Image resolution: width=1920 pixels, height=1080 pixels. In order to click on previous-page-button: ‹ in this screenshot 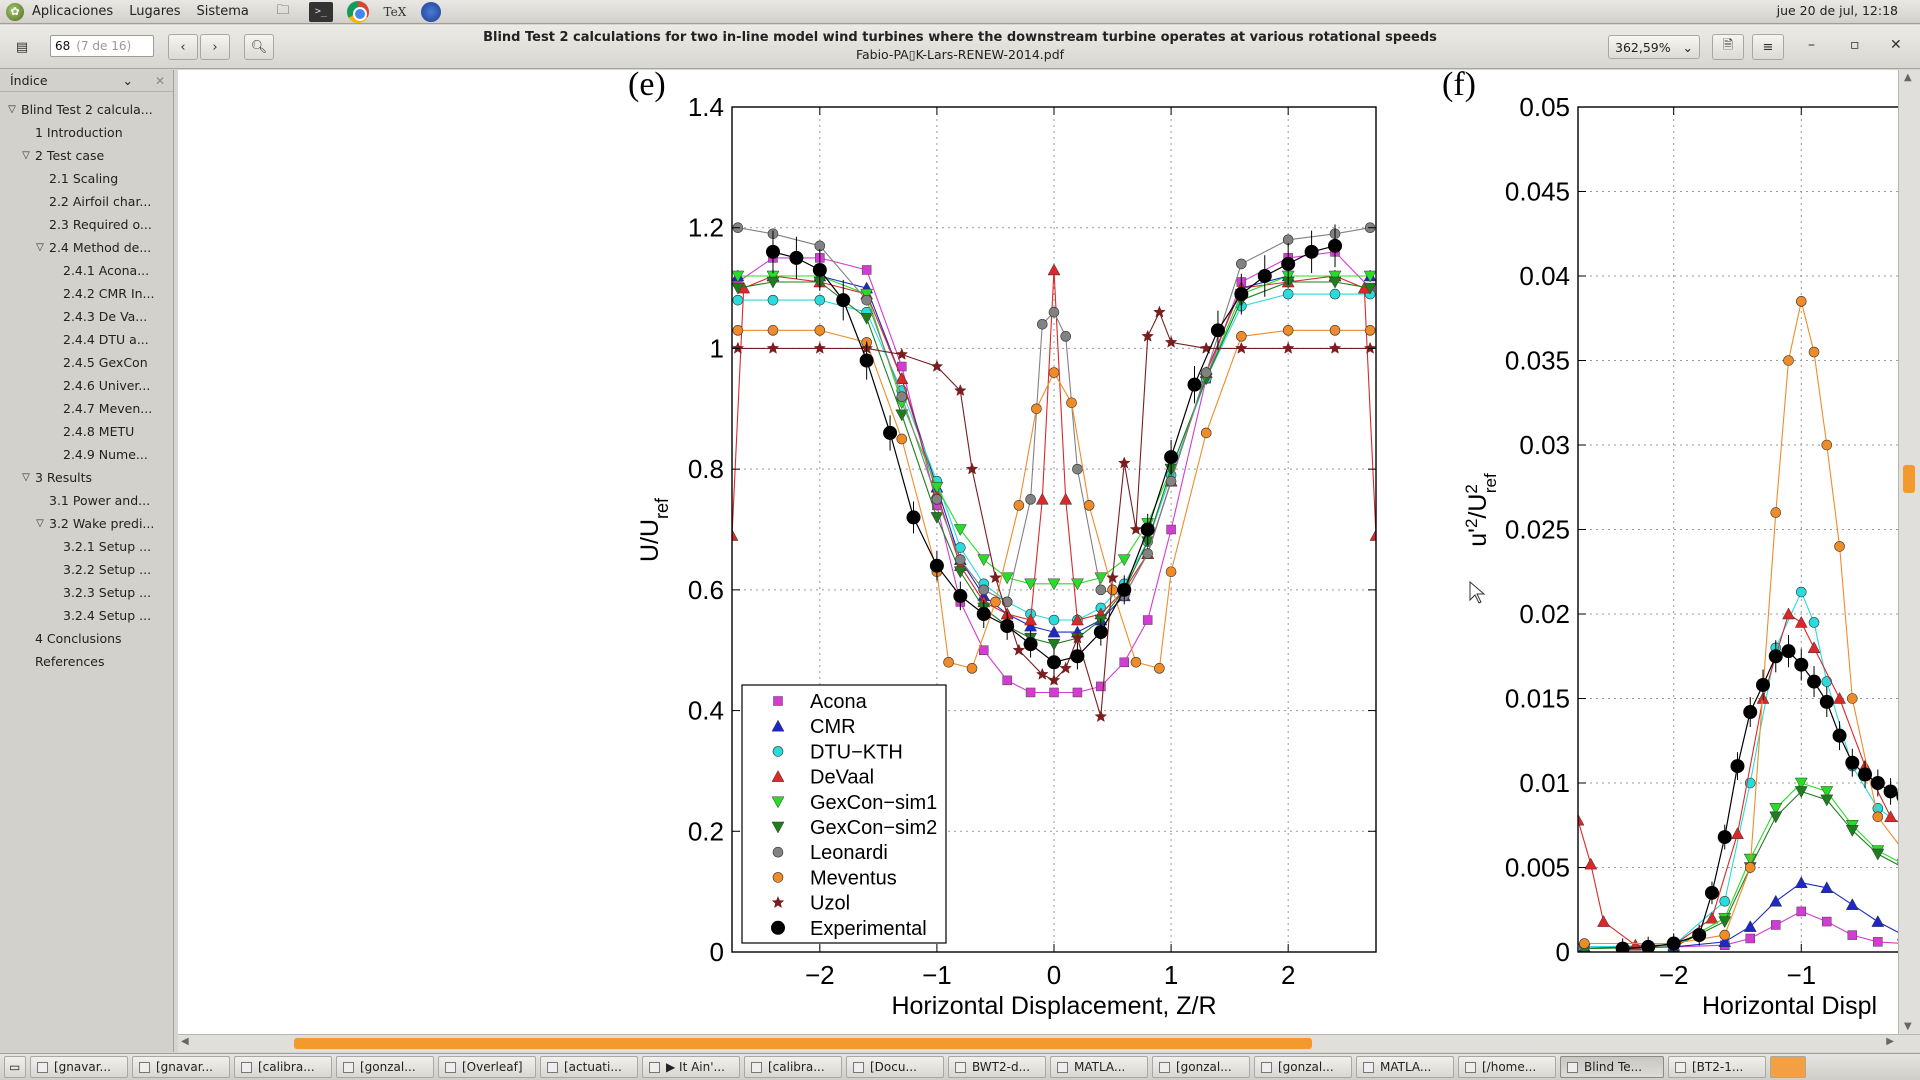, I will do `click(183, 47)`.